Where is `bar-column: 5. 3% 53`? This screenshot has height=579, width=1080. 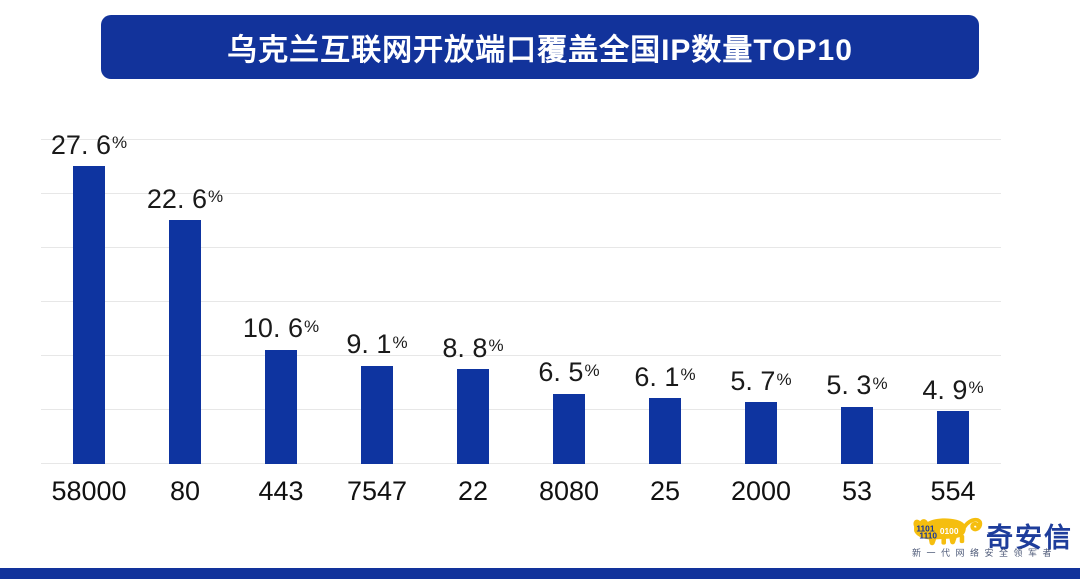
bar-column: 5. 3% 53 is located at coordinates (857, 323).